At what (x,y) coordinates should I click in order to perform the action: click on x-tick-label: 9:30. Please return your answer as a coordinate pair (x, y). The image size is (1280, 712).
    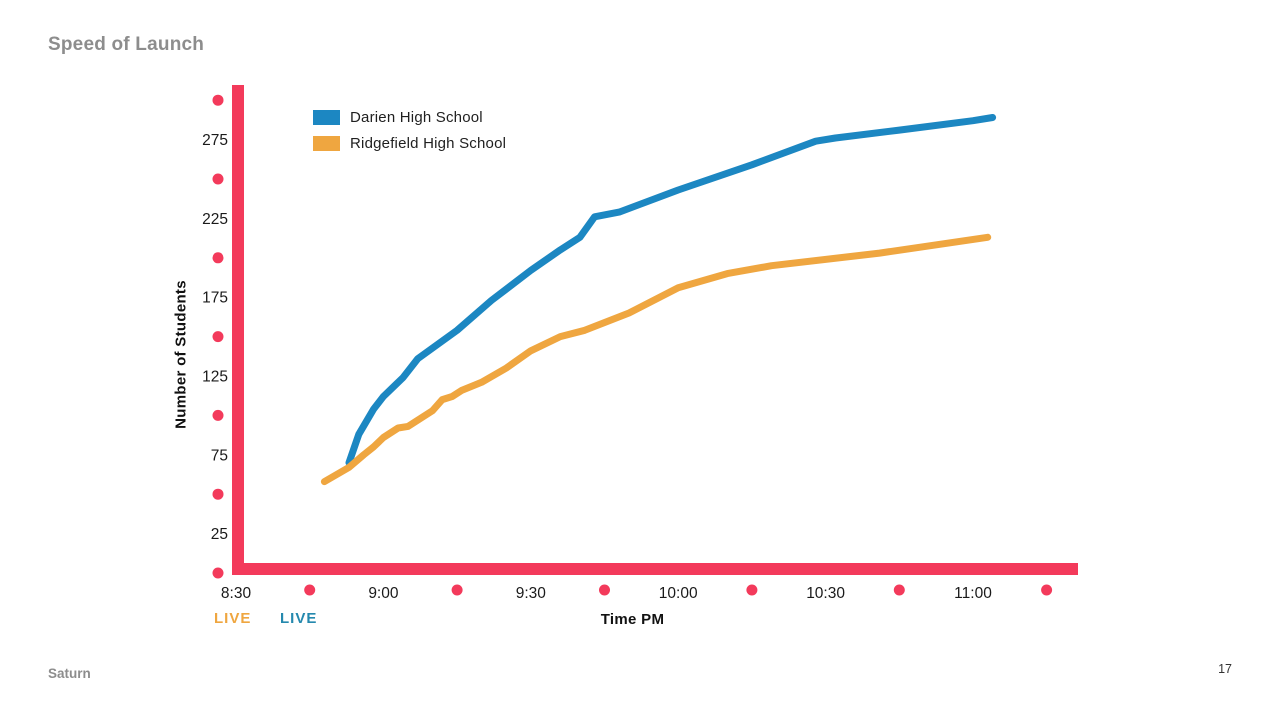
    Looking at the image, I should click on (531, 593).